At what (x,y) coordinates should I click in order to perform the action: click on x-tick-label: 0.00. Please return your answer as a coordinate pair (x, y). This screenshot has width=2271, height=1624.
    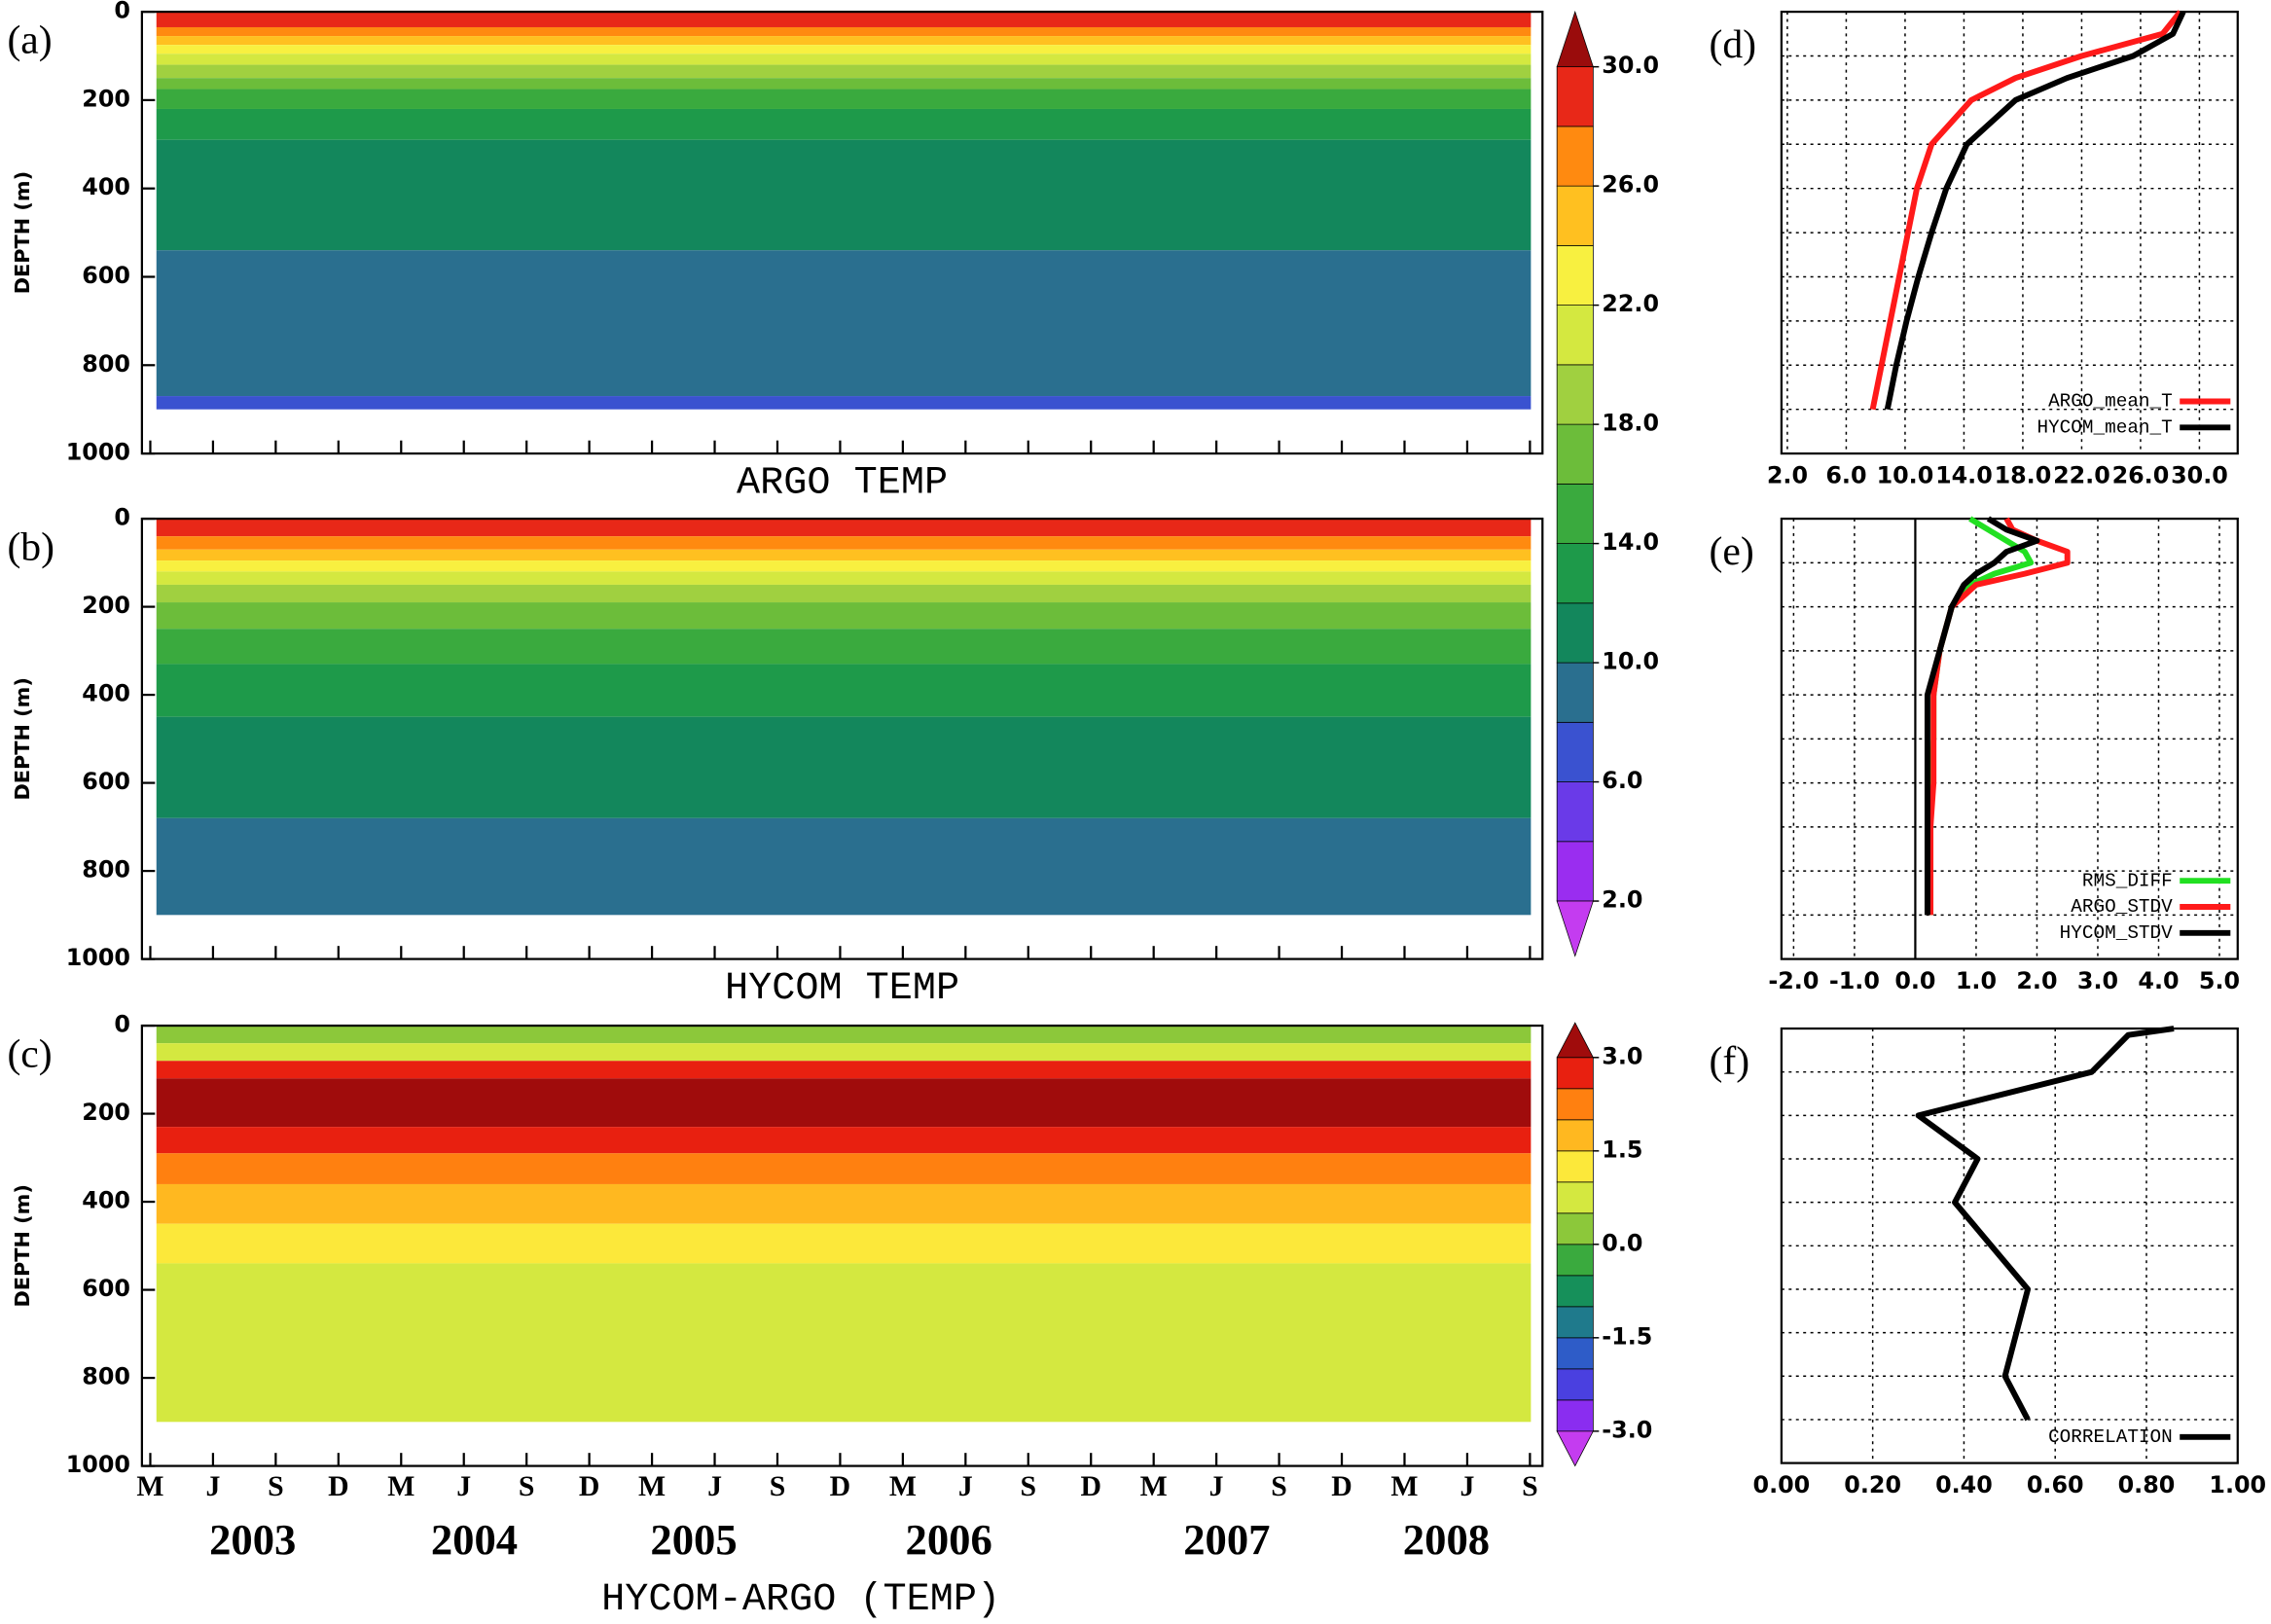
    Looking at the image, I should click on (1782, 1484).